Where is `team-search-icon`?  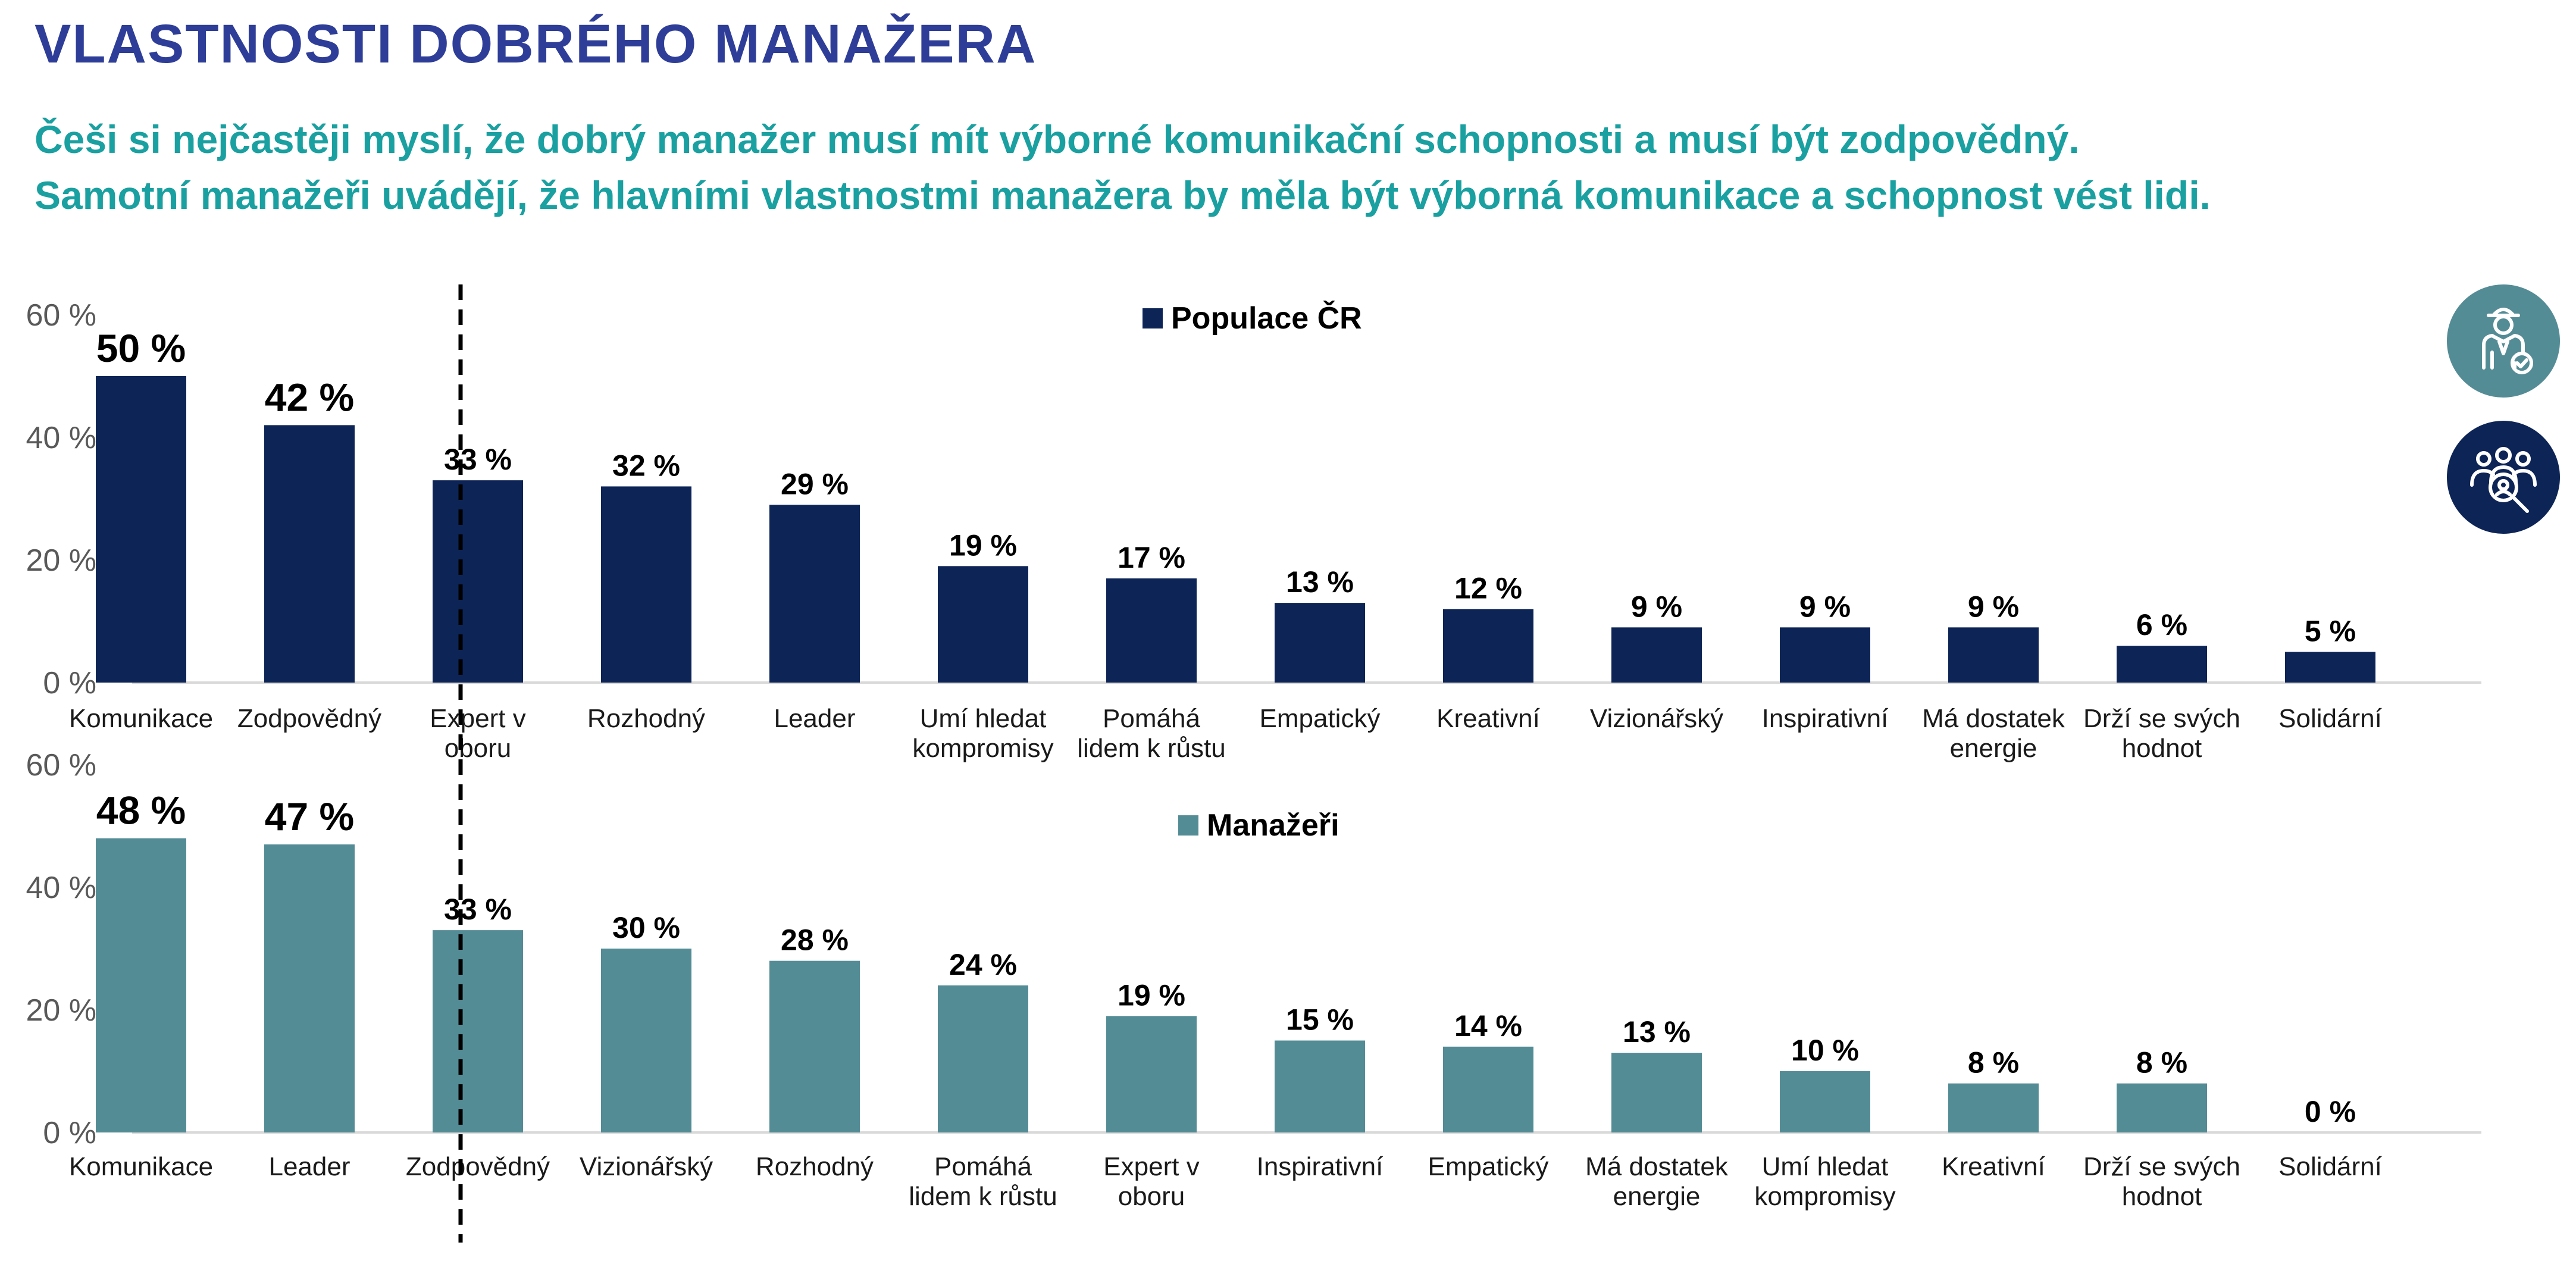 team-search-icon is located at coordinates (2503, 477).